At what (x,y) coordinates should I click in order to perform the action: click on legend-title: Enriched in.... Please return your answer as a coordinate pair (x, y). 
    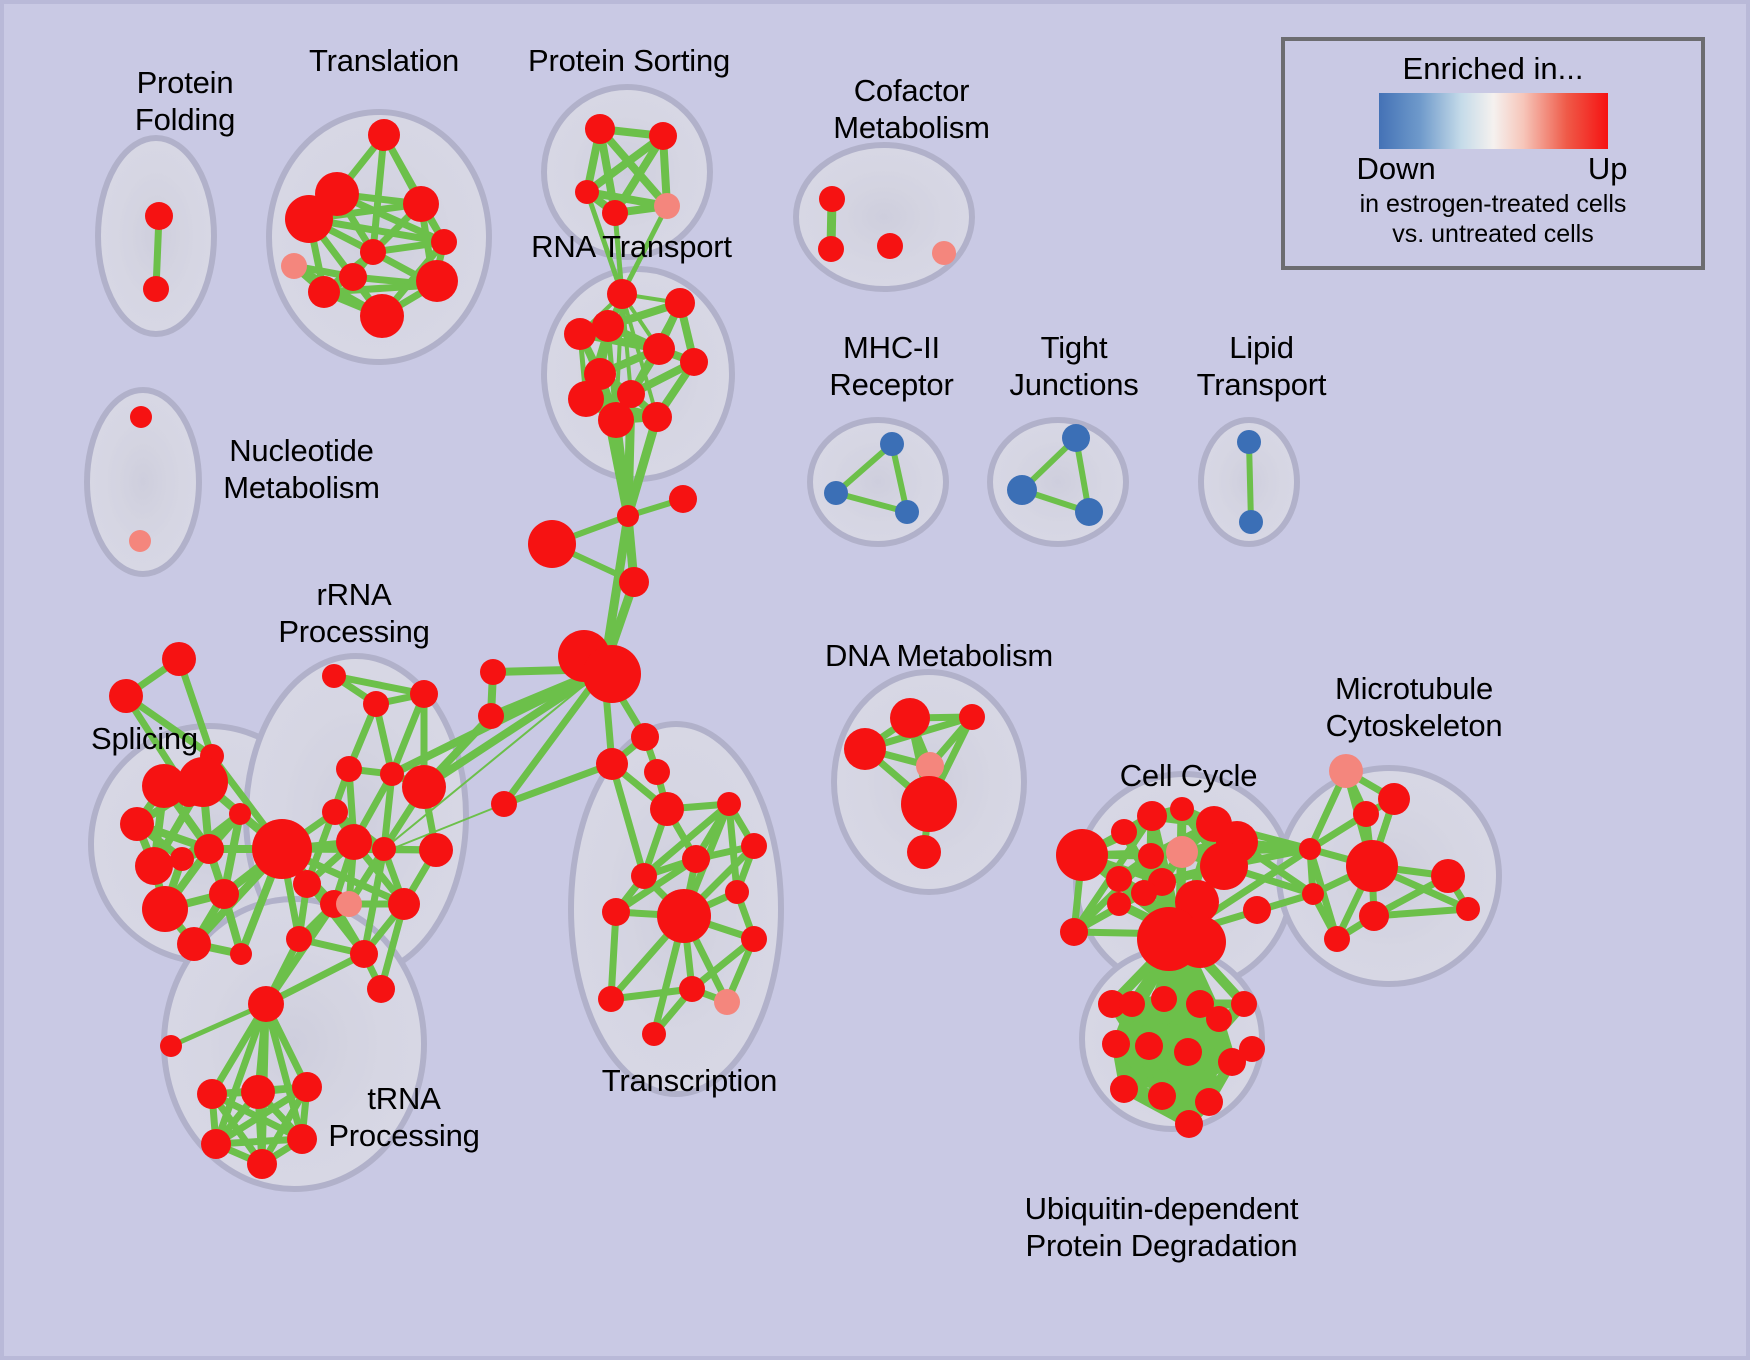
    Looking at the image, I should click on (1493, 68).